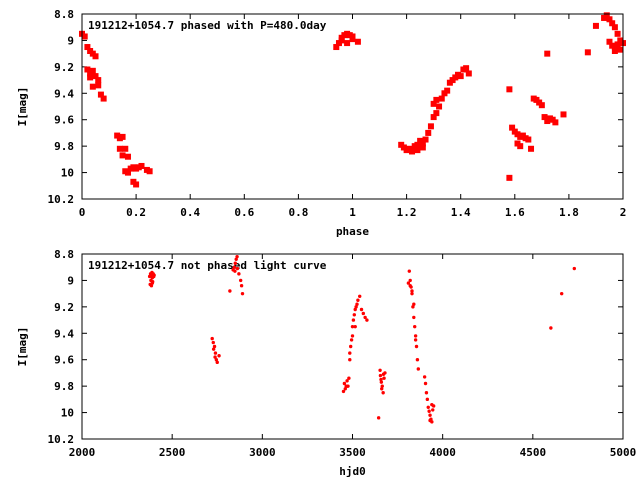 This screenshot has height=480, width=640. Describe the element at coordinates (569, 212) in the screenshot. I see `x-tick-label: 1.8` at that location.